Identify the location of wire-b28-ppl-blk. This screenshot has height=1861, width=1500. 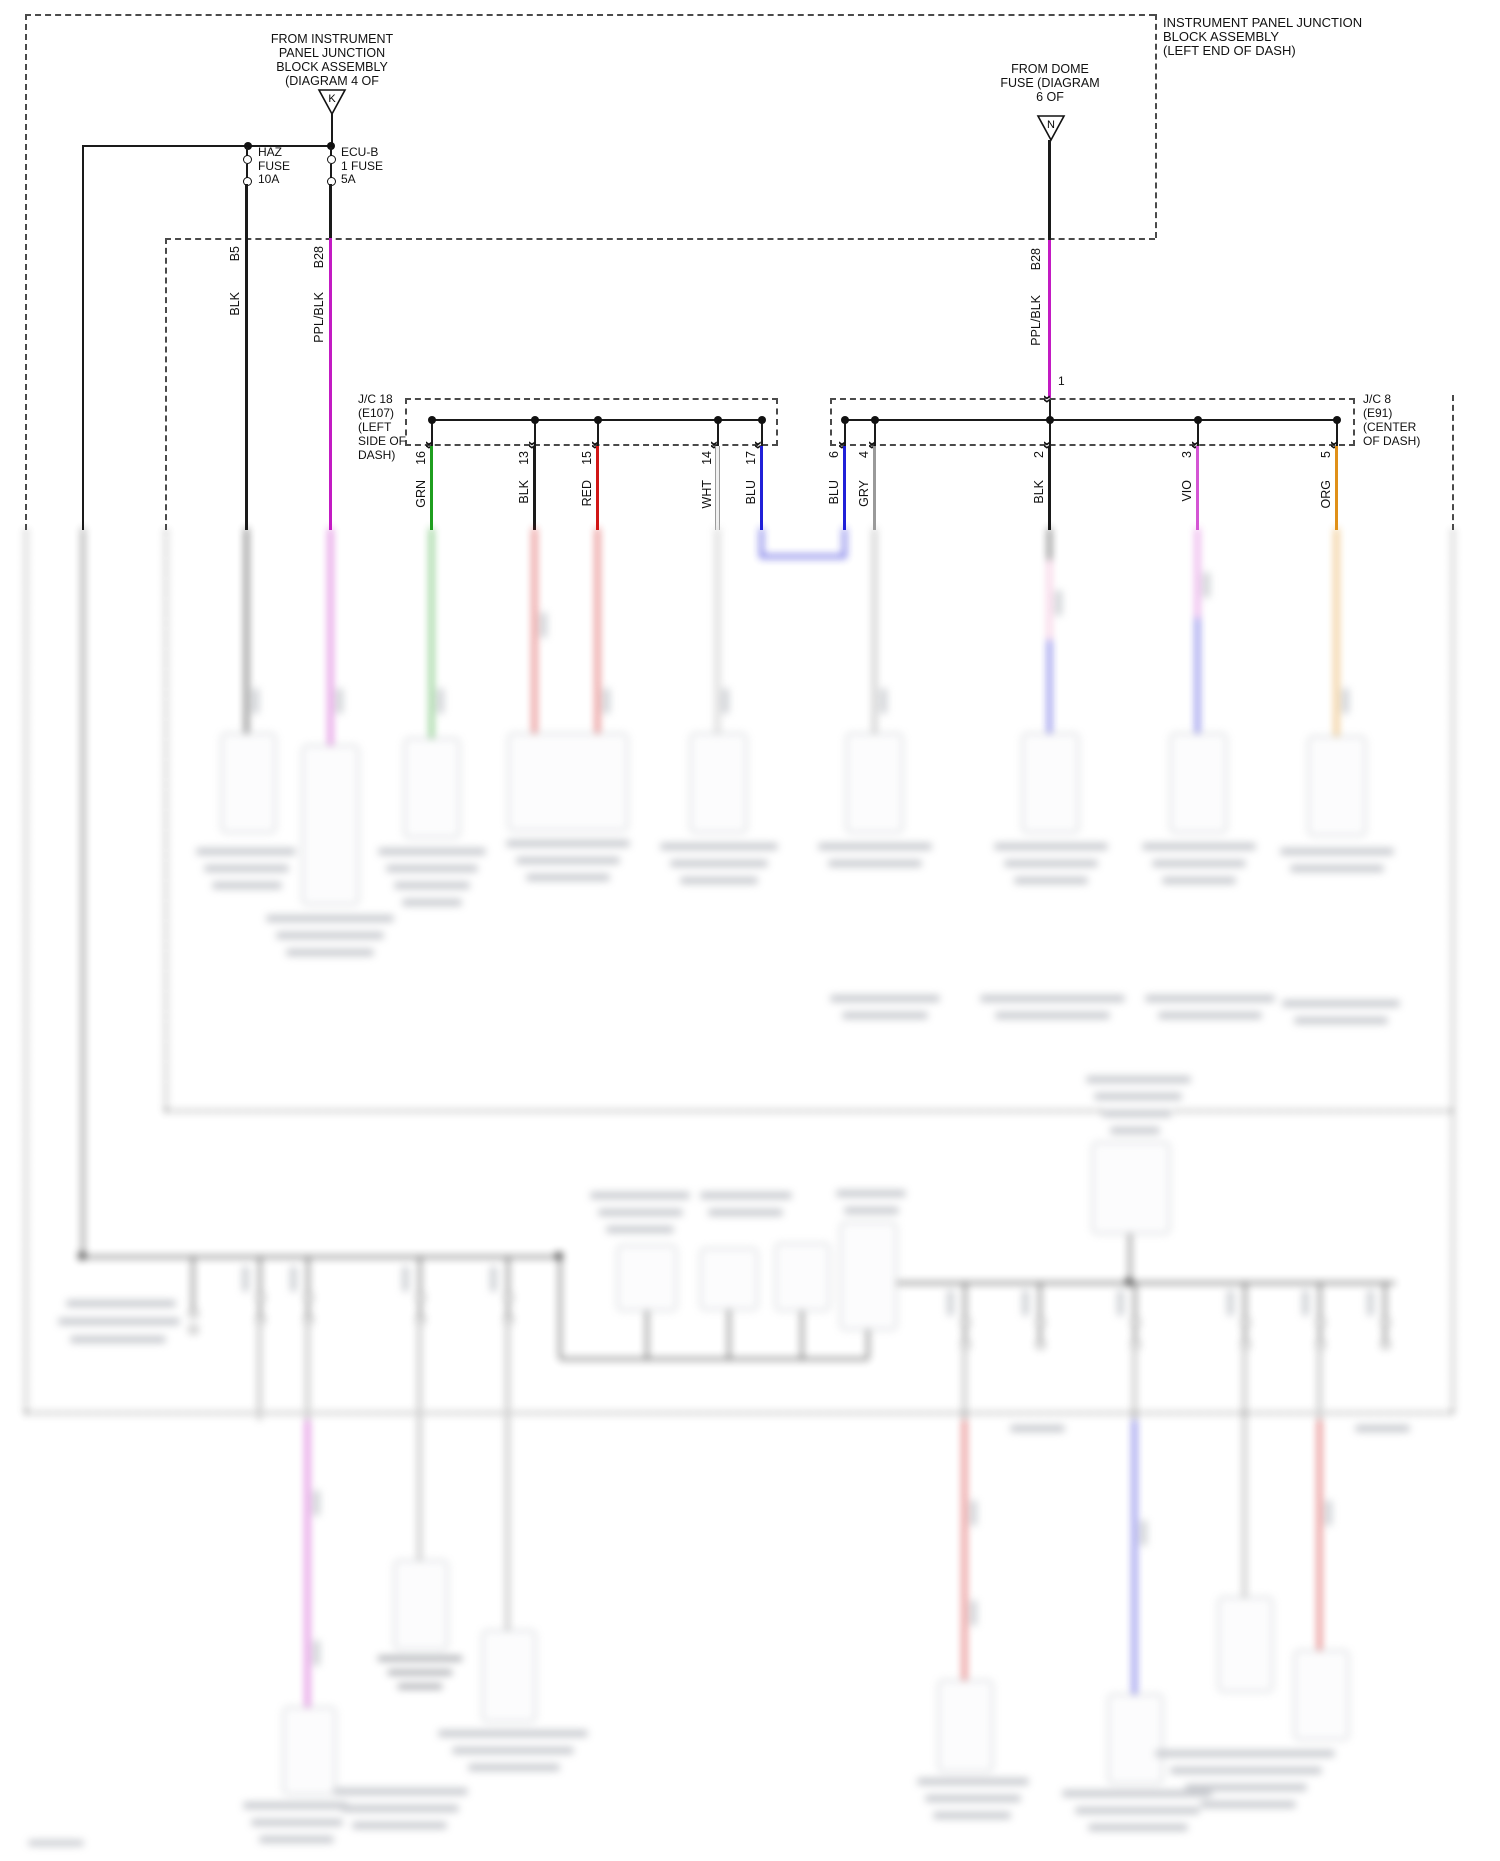
(330, 384).